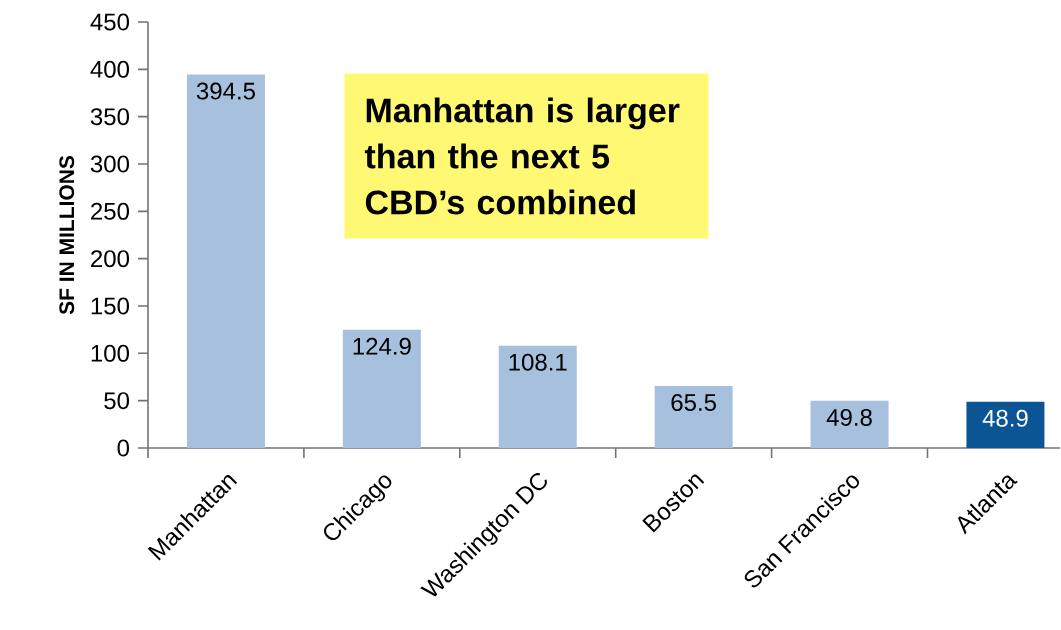  I want to click on y-tick-label: 0, so click(123, 448).